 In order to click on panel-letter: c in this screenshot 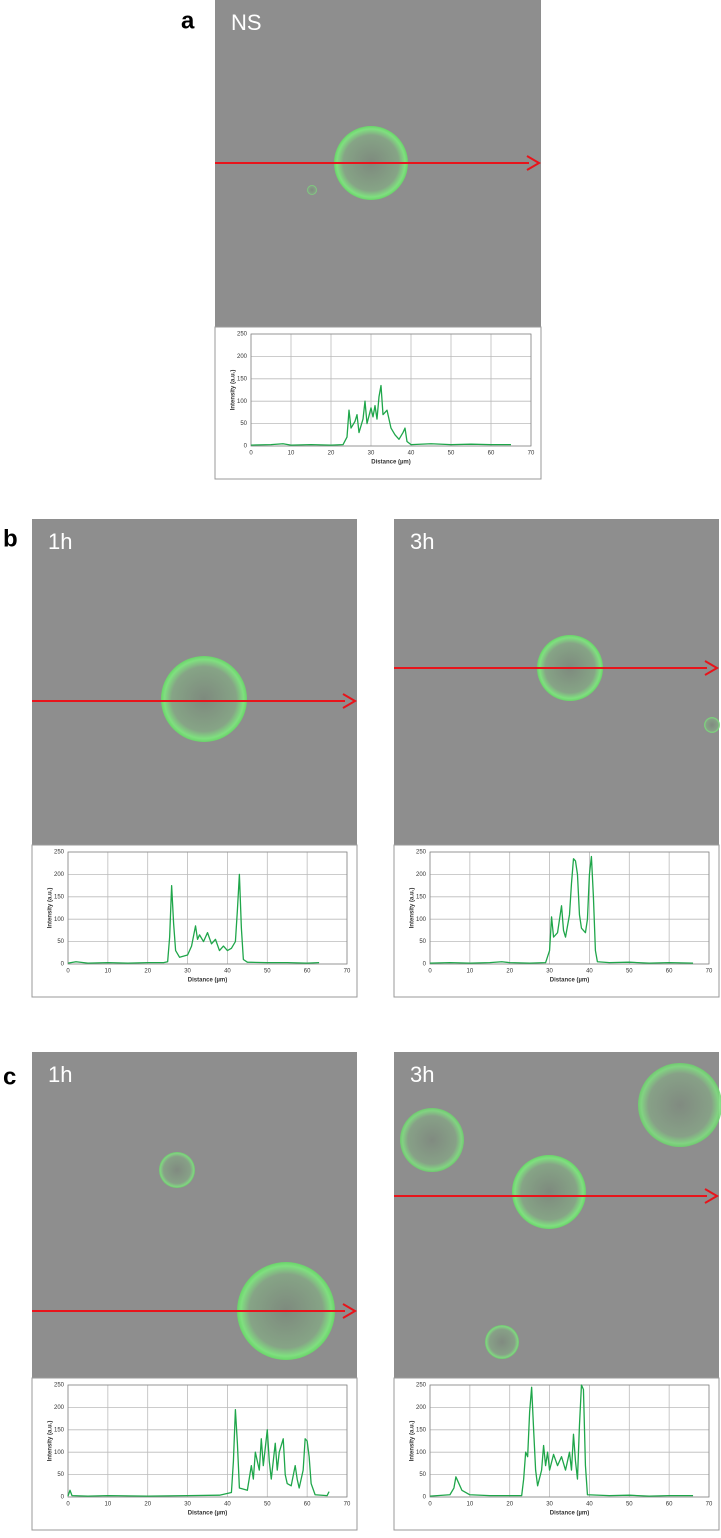, I will do `click(9, 1076)`.